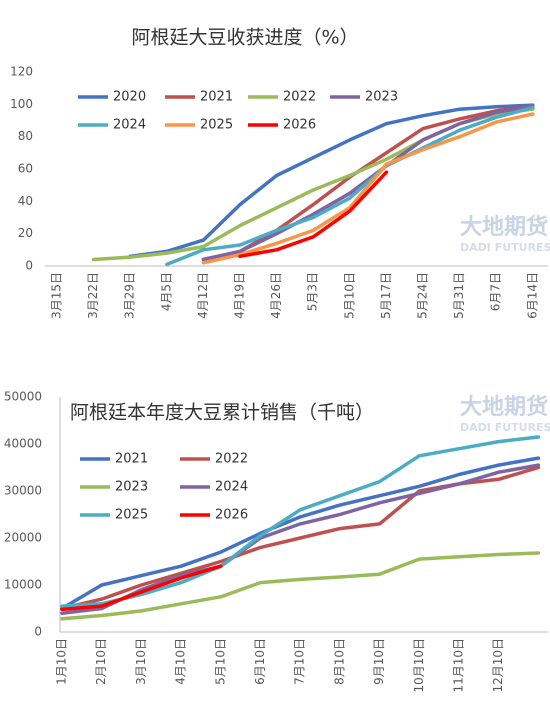  I want to click on y-tick-label: 10000, so click(23, 585).